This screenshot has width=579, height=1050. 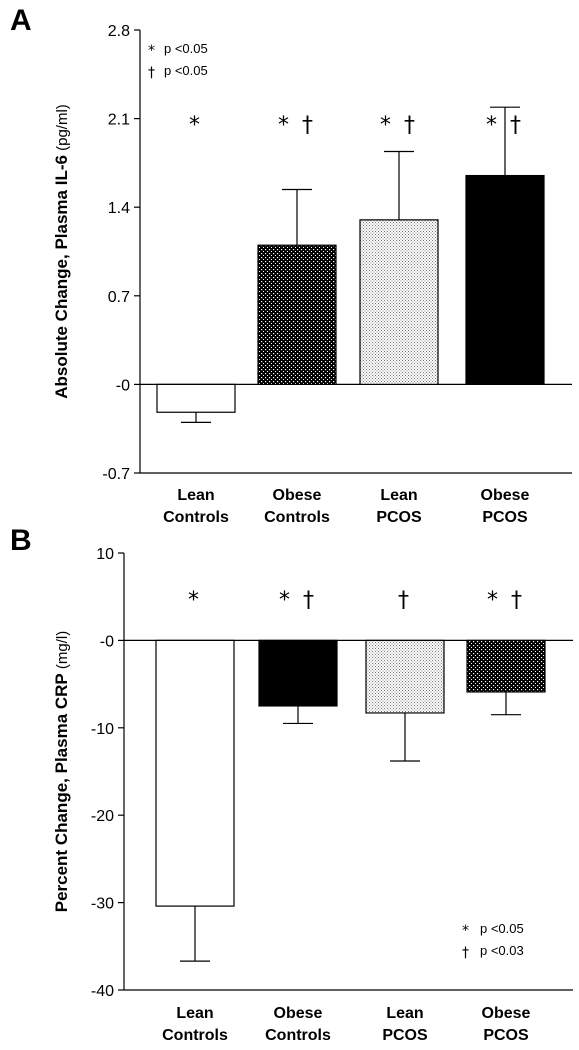 I want to click on y-tick-label: -0.7, so click(x=116, y=474).